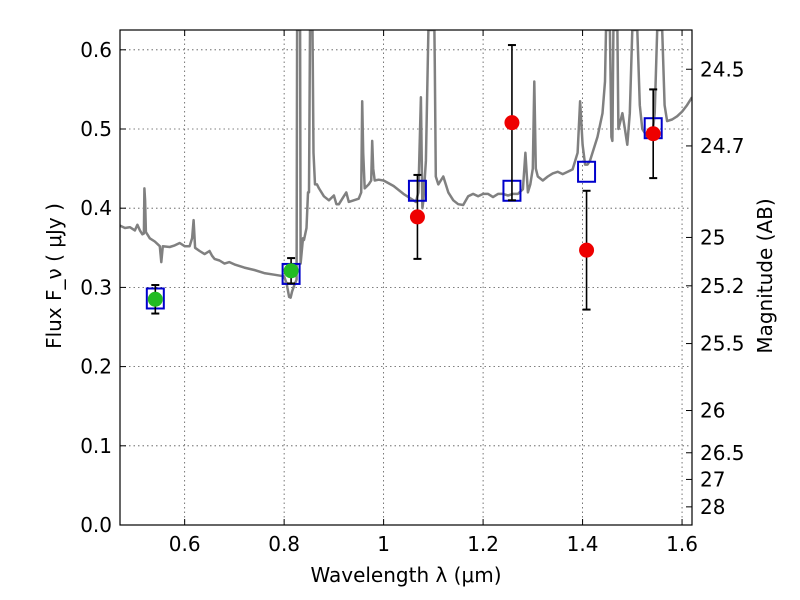  Describe the element at coordinates (722, 146) in the screenshot. I see `right-tick-label: 24.7` at that location.